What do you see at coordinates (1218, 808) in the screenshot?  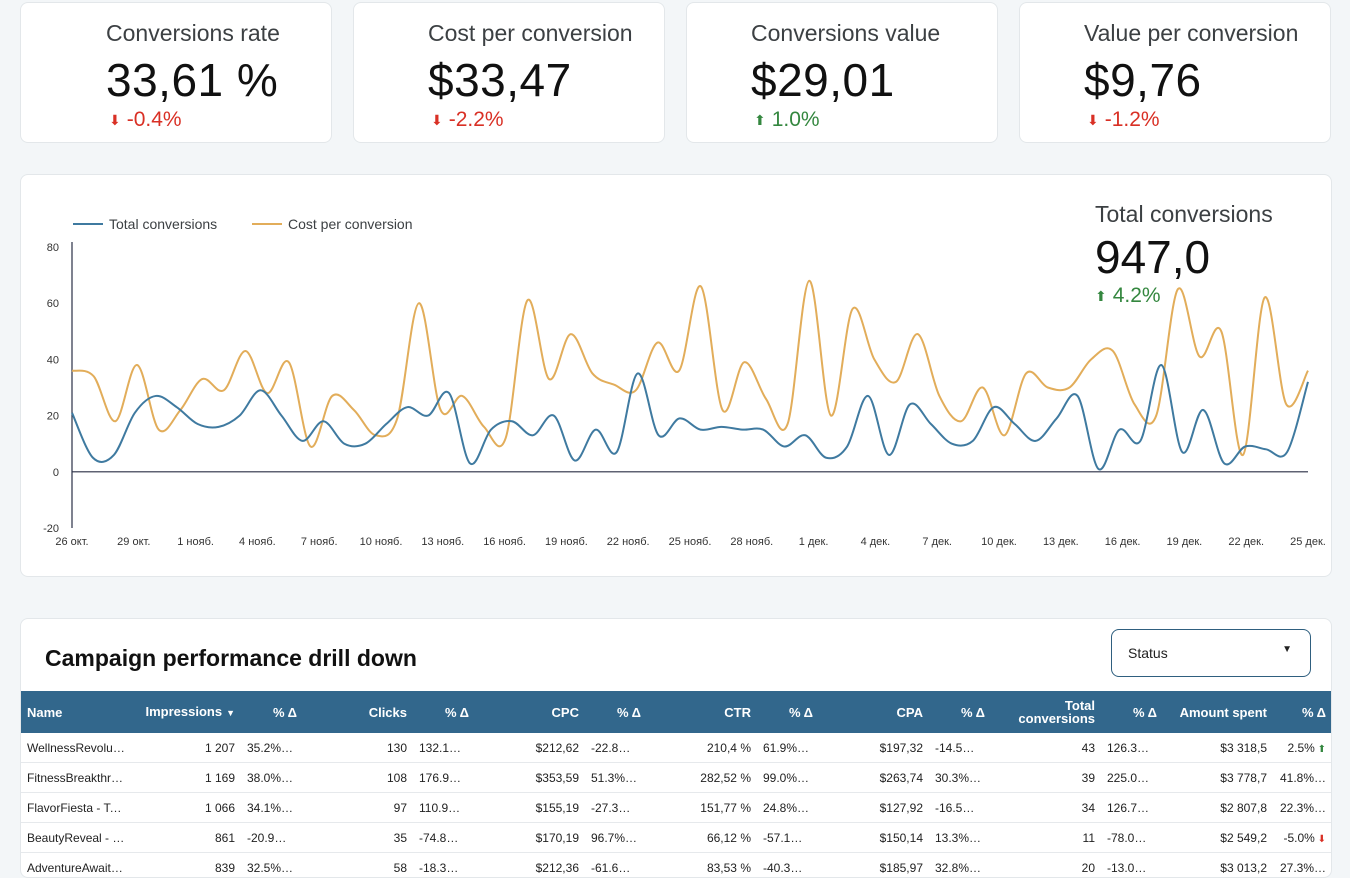 I see `table-cell: $2 807,8` at bounding box center [1218, 808].